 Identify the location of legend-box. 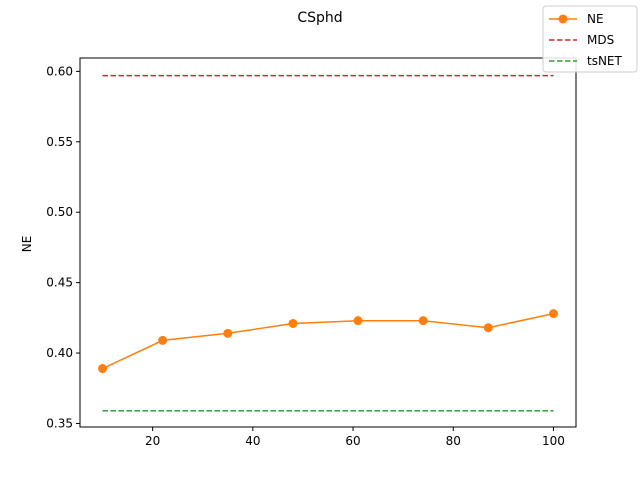
(590, 39).